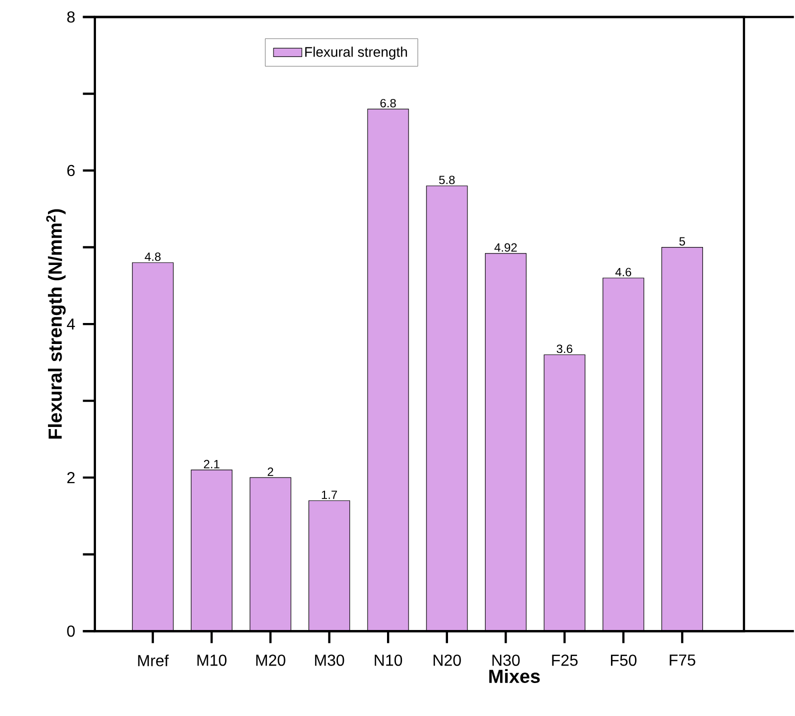  What do you see at coordinates (271, 472) in the screenshot?
I see `data-label: 2` at bounding box center [271, 472].